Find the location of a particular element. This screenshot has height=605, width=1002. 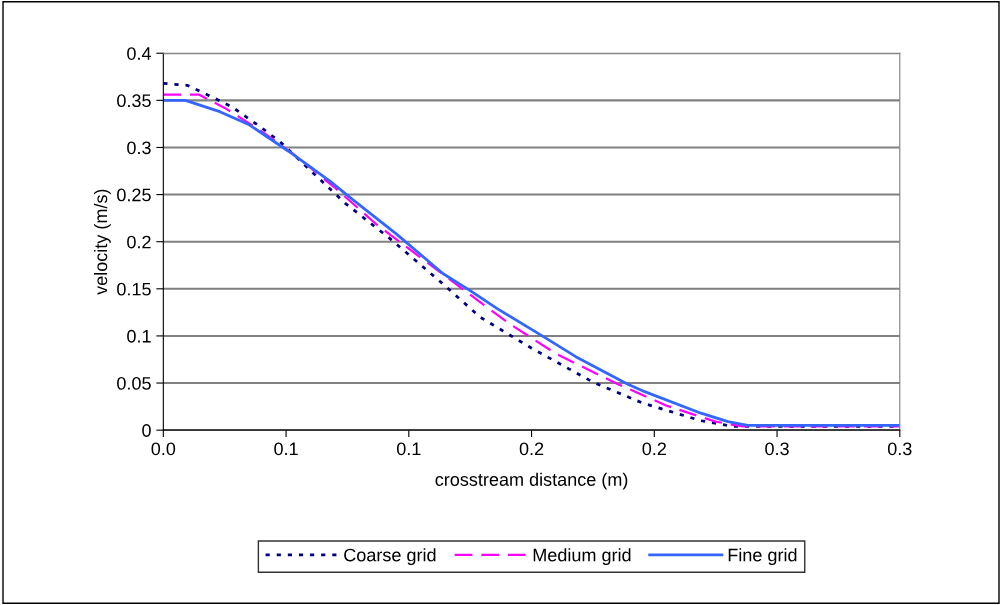

x-axis-title: crosstream distance (m) is located at coordinates (531, 481).